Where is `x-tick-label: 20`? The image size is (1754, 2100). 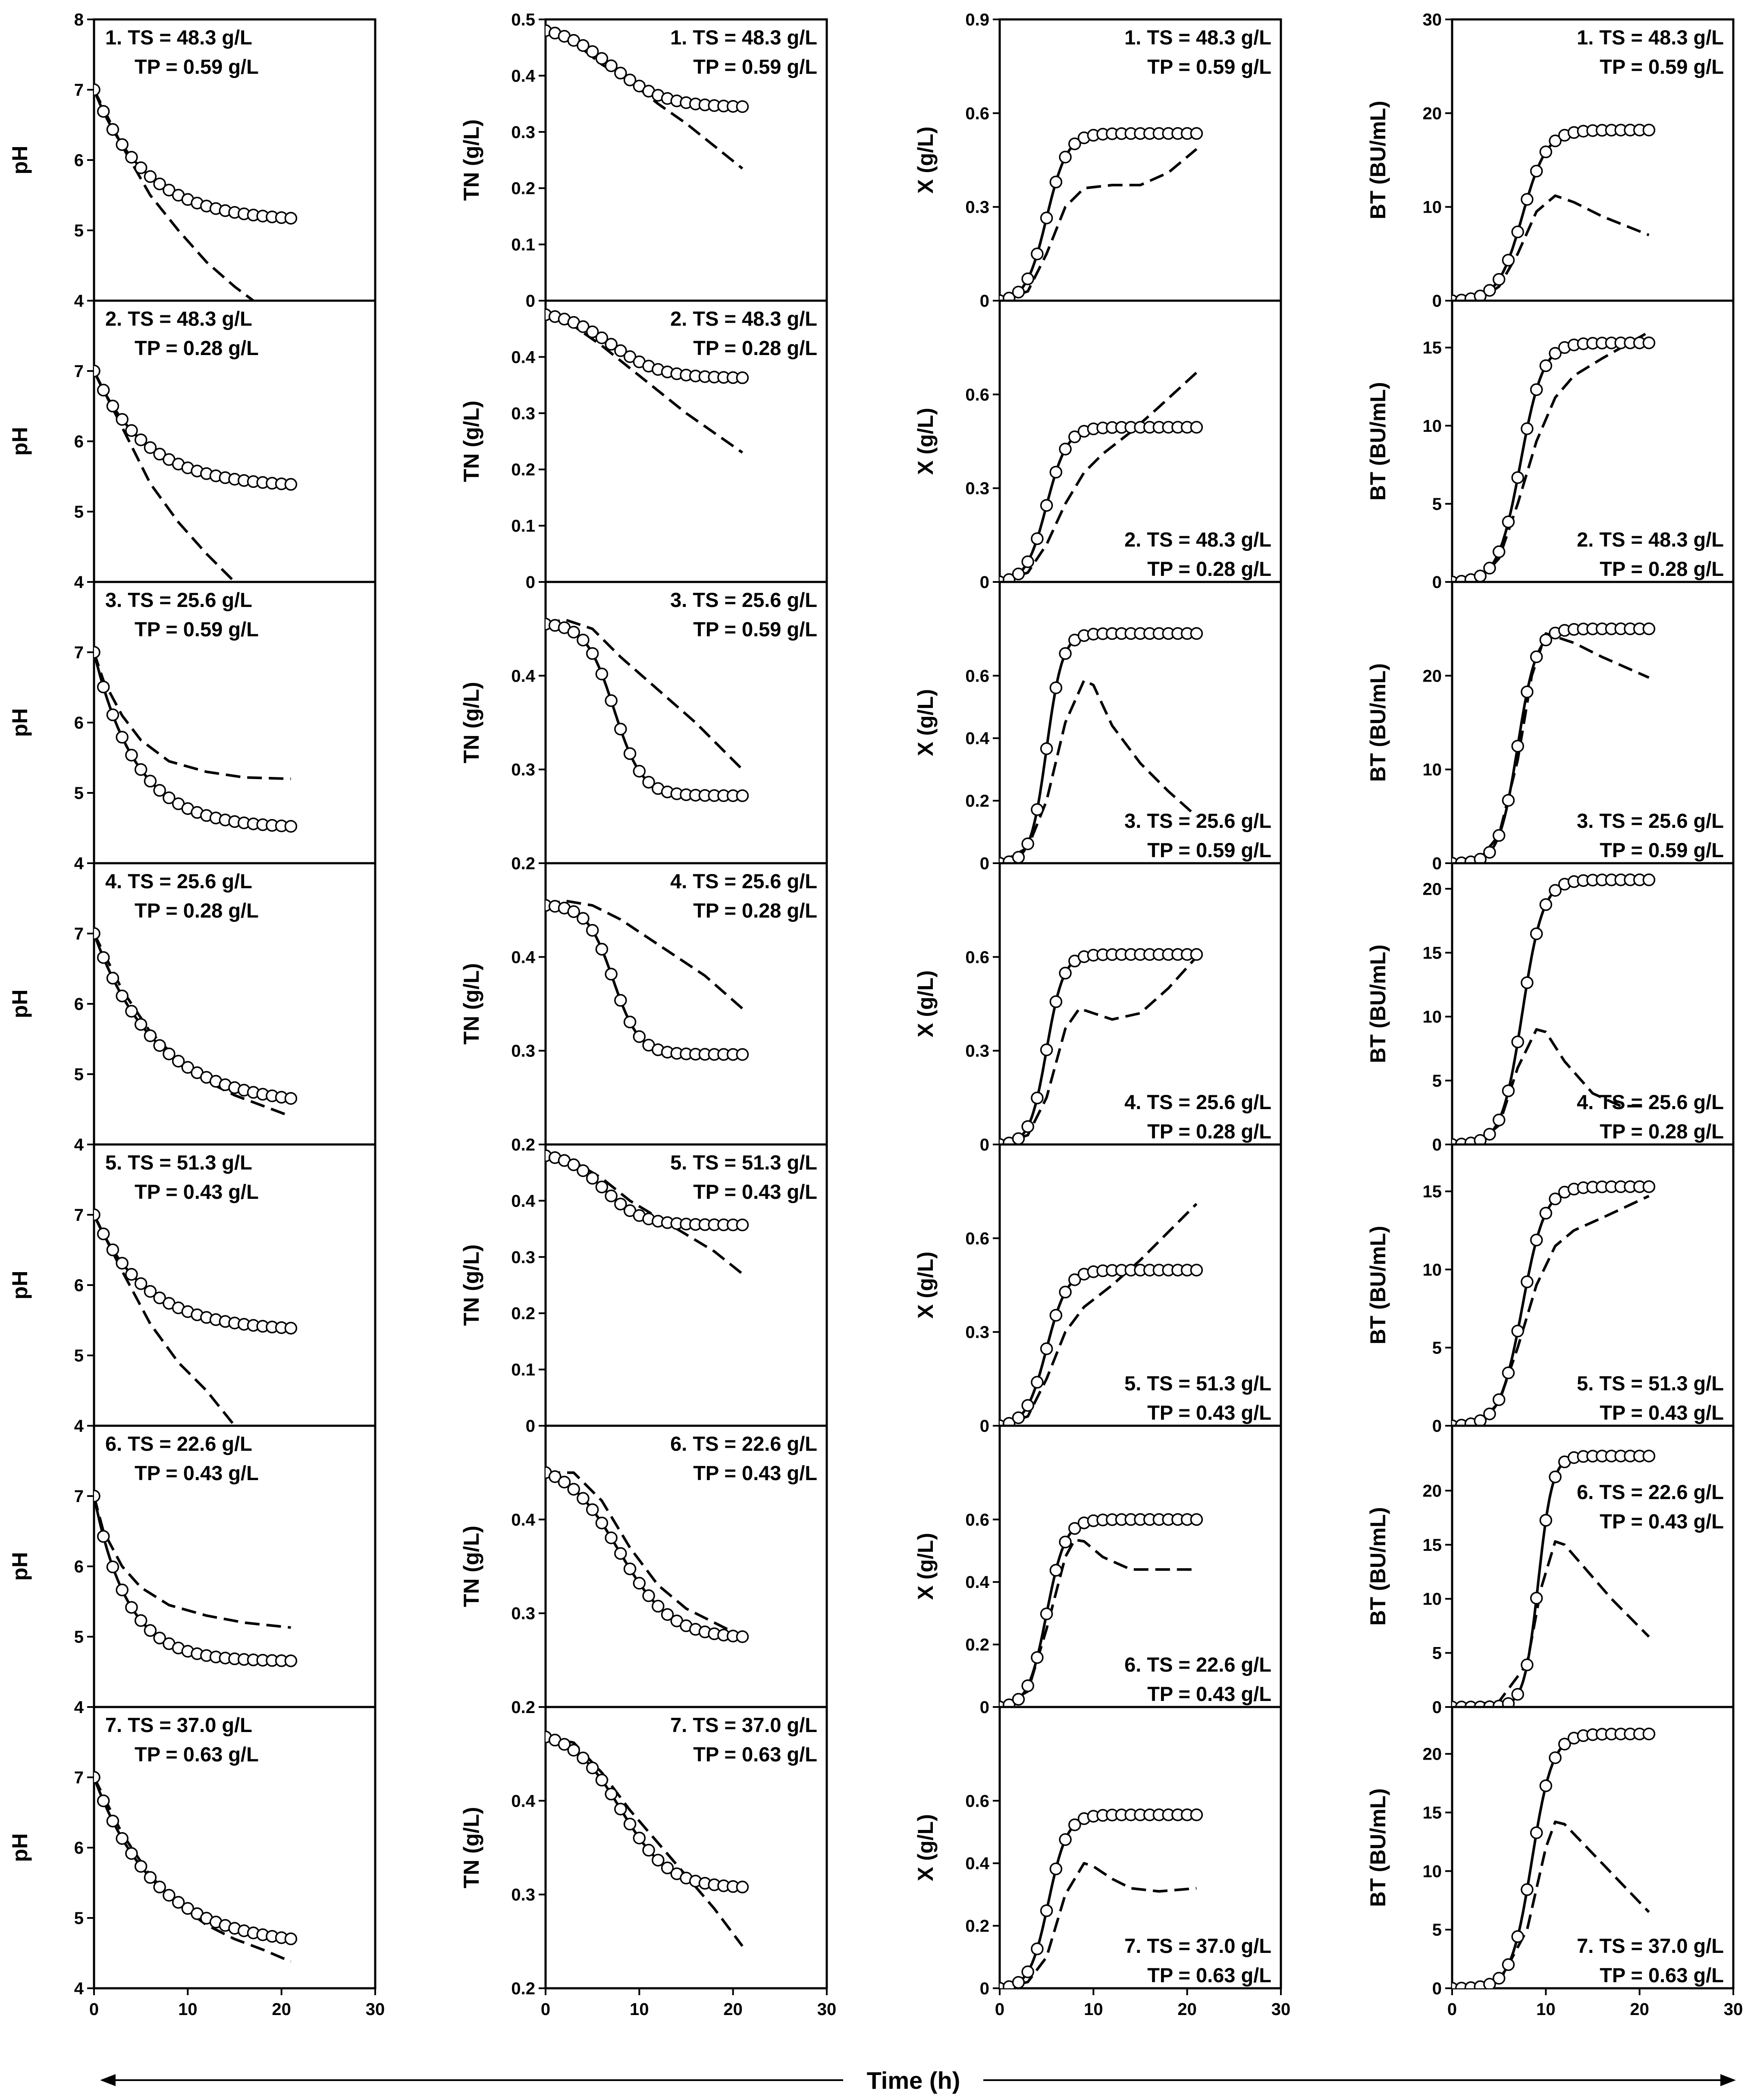 x-tick-label: 20 is located at coordinates (1187, 2009).